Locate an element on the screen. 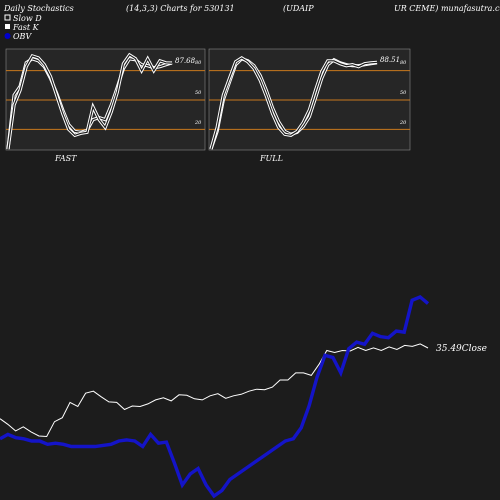 This screenshot has height=500, width=500. legend-label-slow-d: Slow D is located at coordinates (27, 18).